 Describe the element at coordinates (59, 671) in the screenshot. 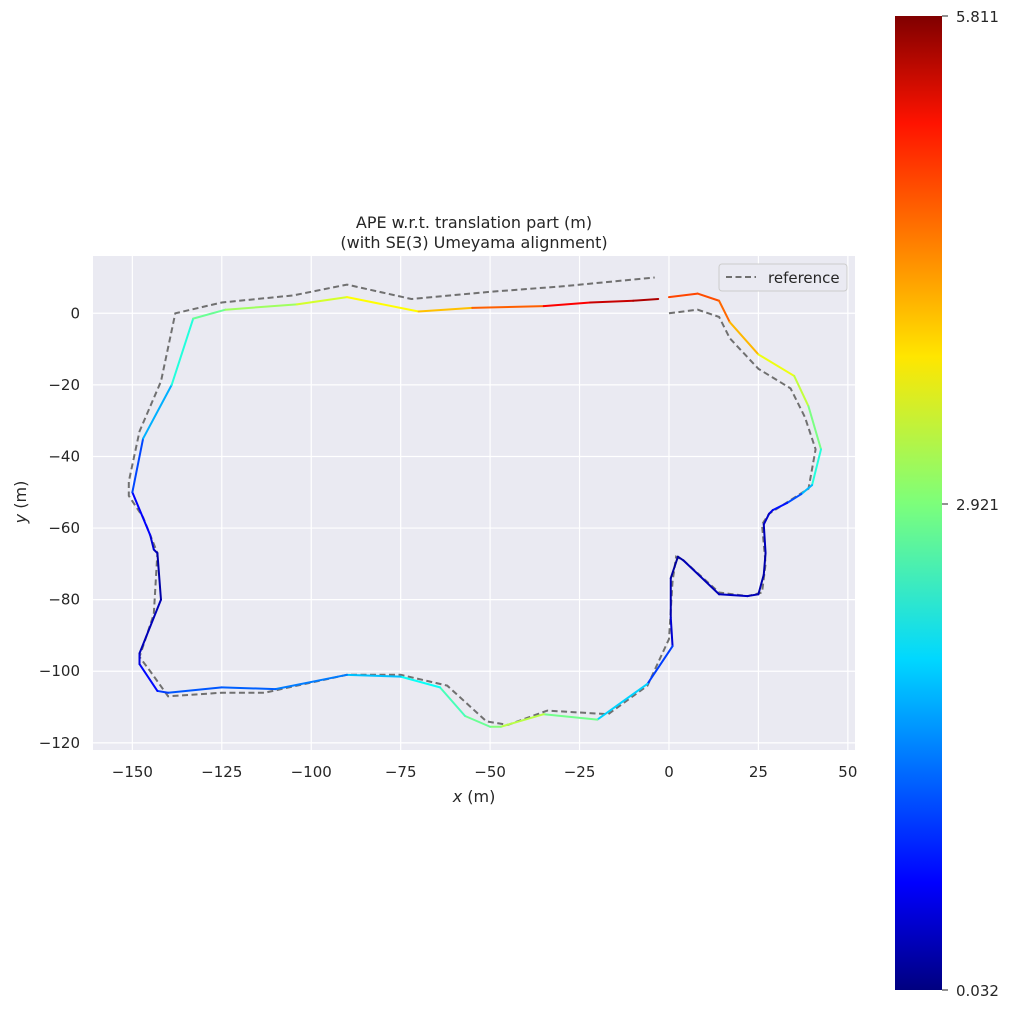

I see `y-tick-label: −100` at that location.